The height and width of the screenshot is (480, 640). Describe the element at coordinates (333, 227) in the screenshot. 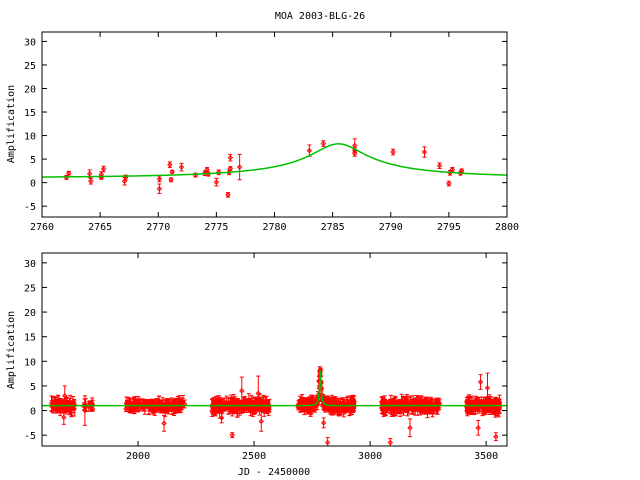

I see `x-tick-label: 2785` at that location.